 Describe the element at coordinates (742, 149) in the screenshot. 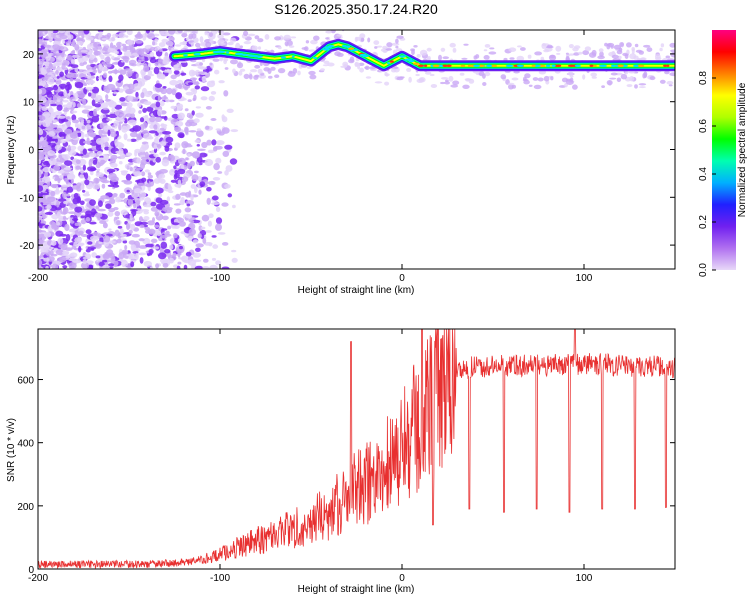

I see `colorbar-label: Normalized spectral amplitude` at that location.